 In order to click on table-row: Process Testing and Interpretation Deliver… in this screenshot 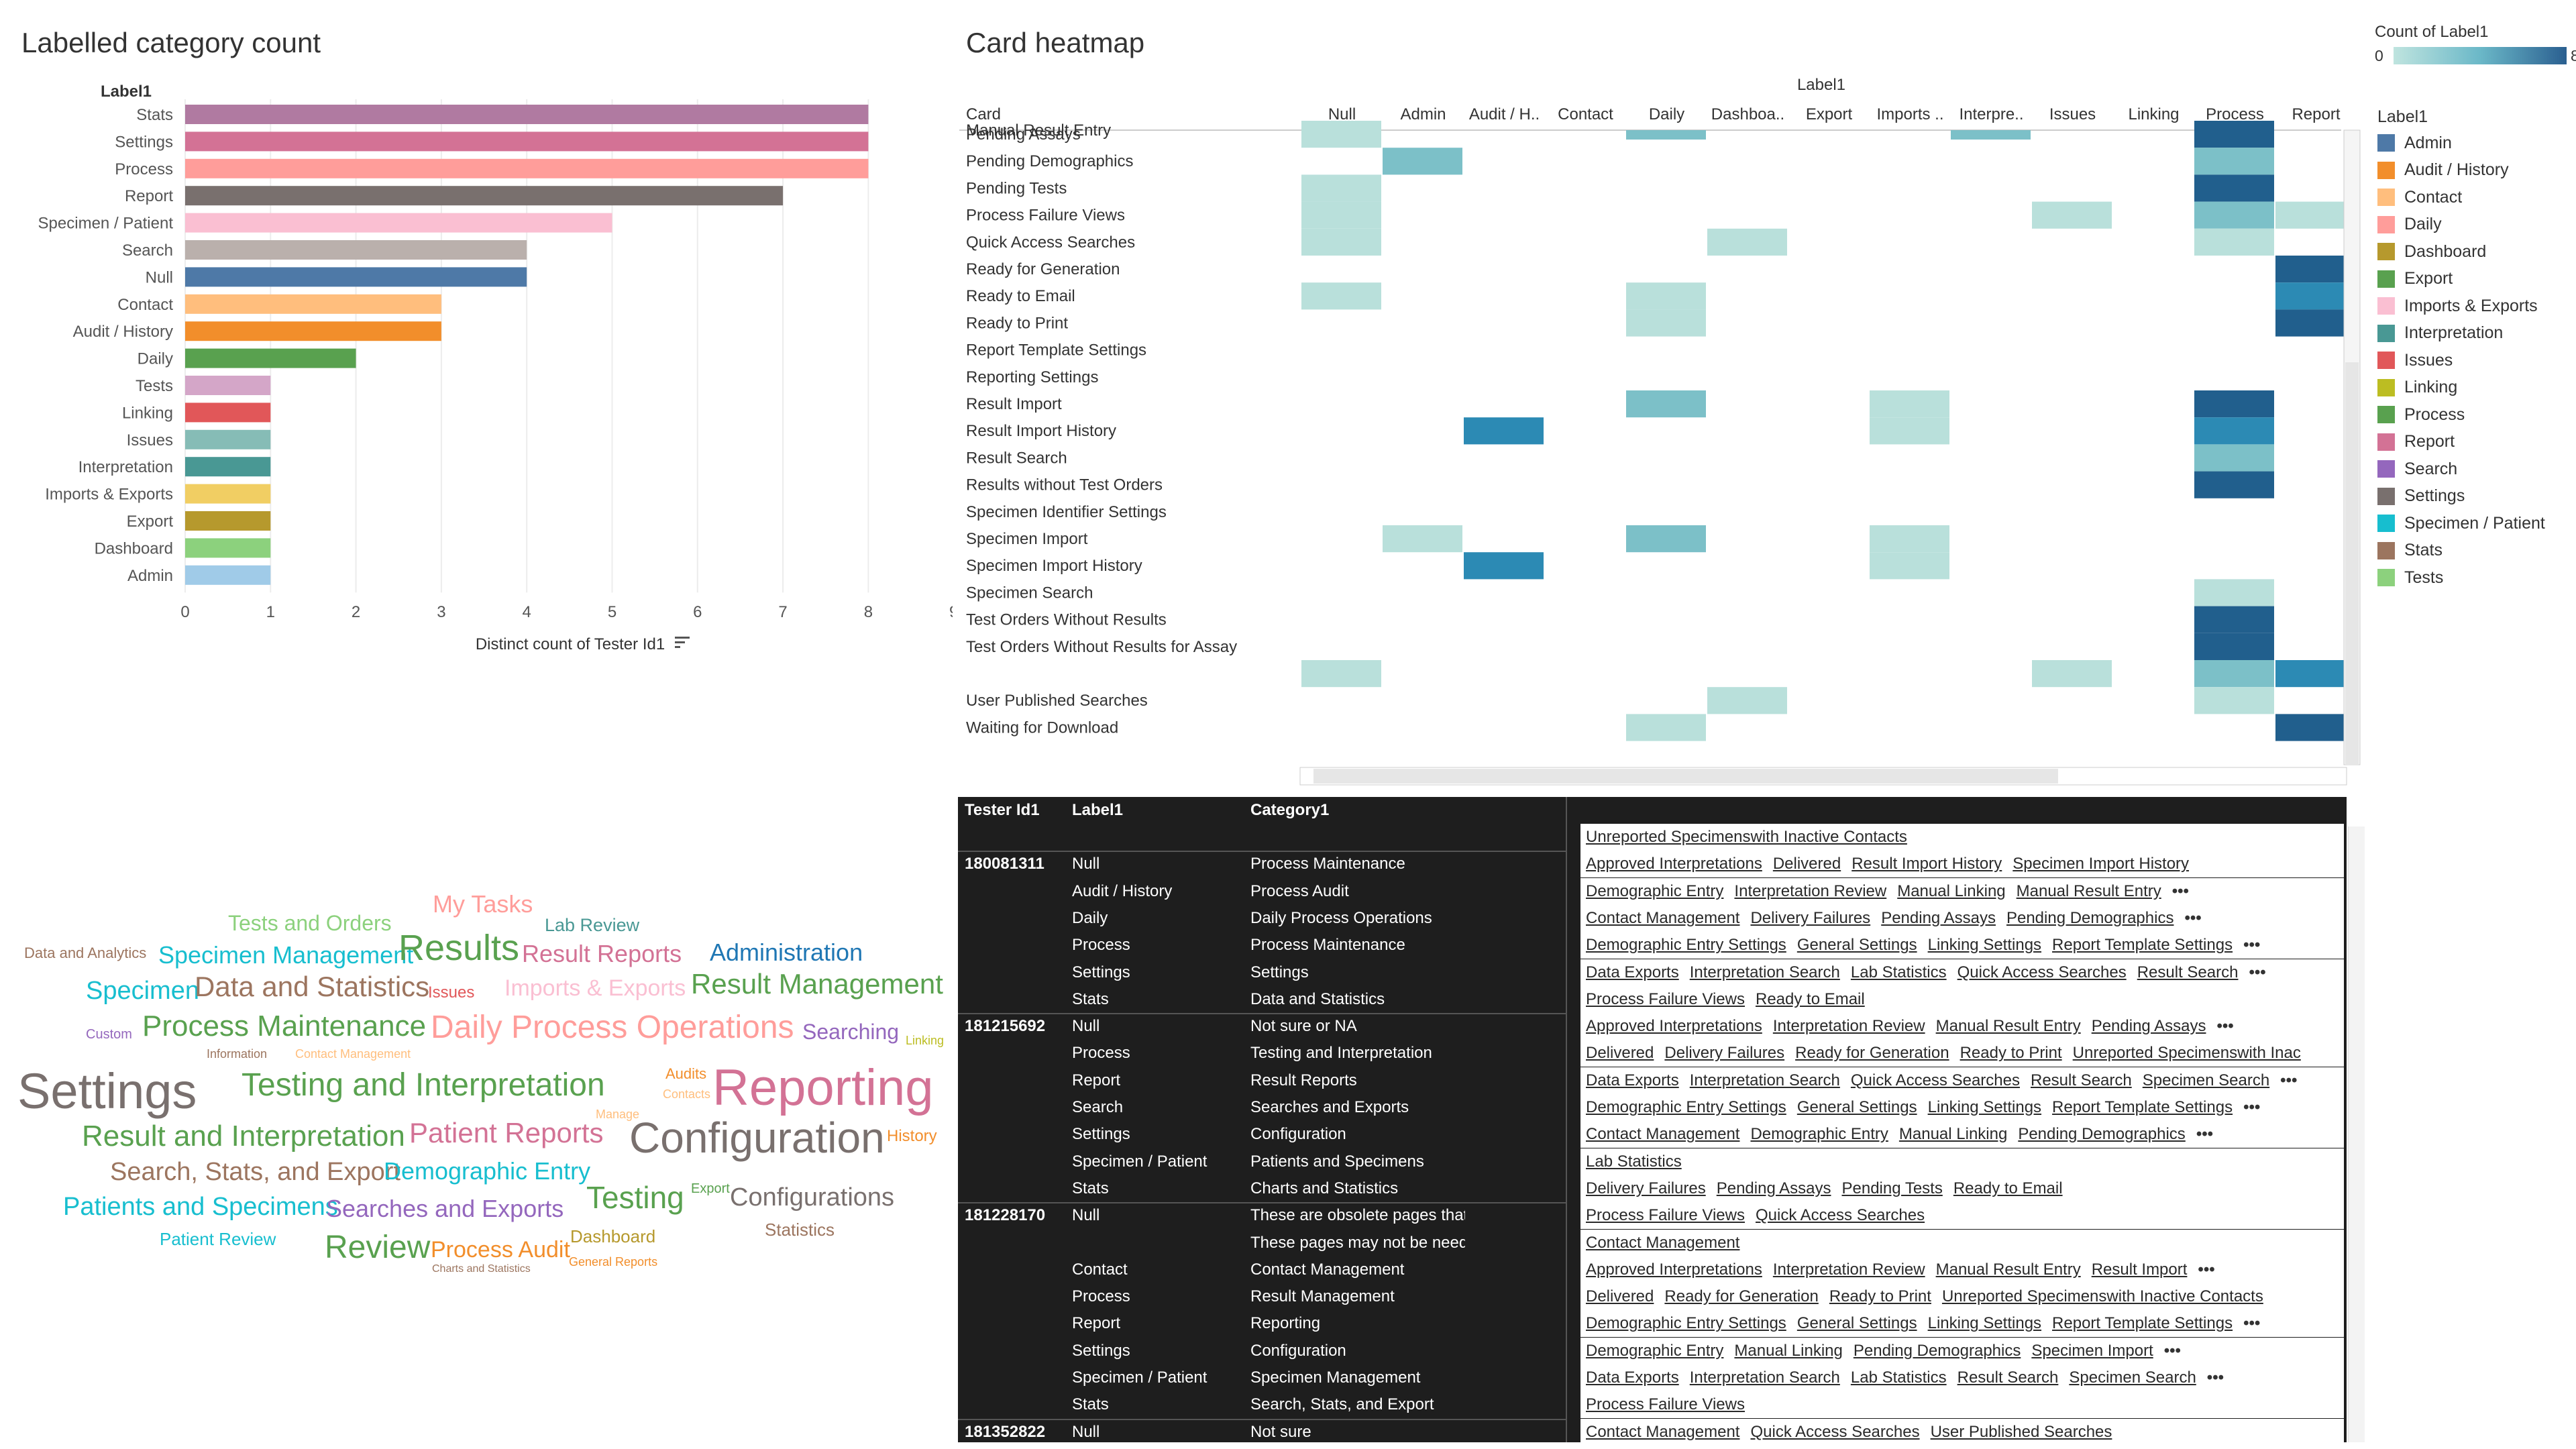, I will do `click(1652, 1054)`.